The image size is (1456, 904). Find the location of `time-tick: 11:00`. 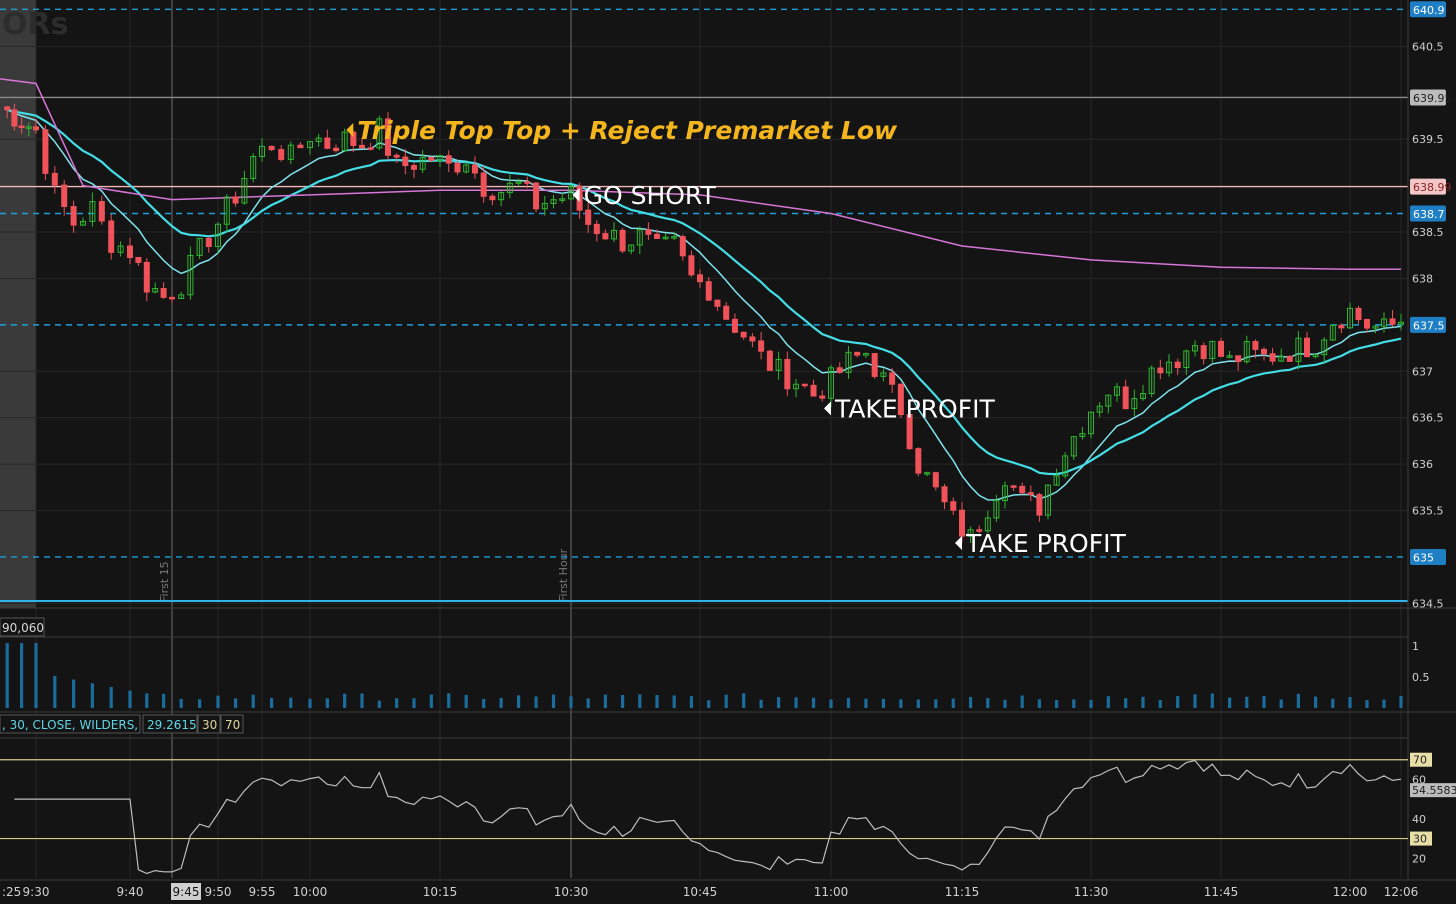

time-tick: 11:00 is located at coordinates (831, 892).